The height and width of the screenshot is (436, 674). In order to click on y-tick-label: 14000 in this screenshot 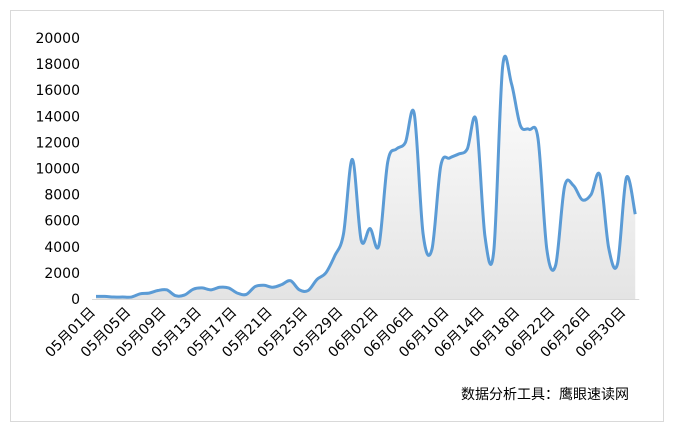, I will do `click(57, 117)`.